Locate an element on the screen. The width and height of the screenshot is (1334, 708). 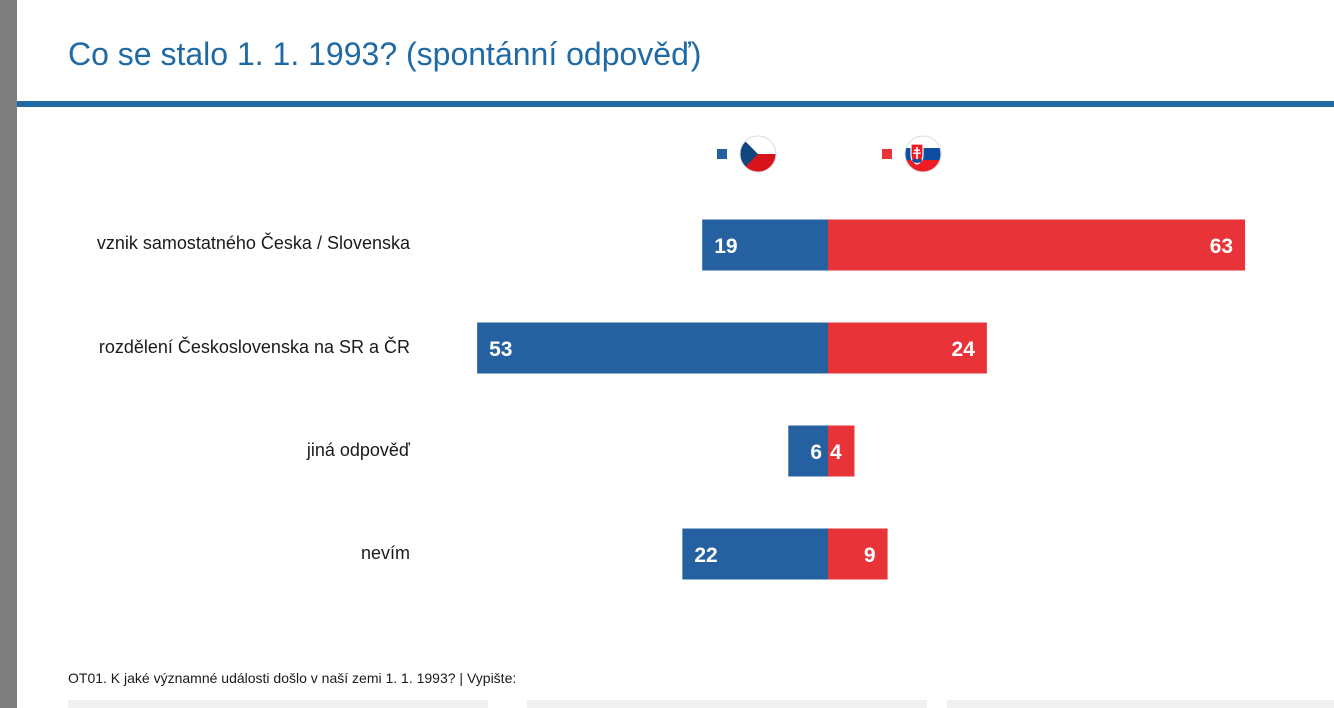
czech-flag-icon is located at coordinates (758, 154).